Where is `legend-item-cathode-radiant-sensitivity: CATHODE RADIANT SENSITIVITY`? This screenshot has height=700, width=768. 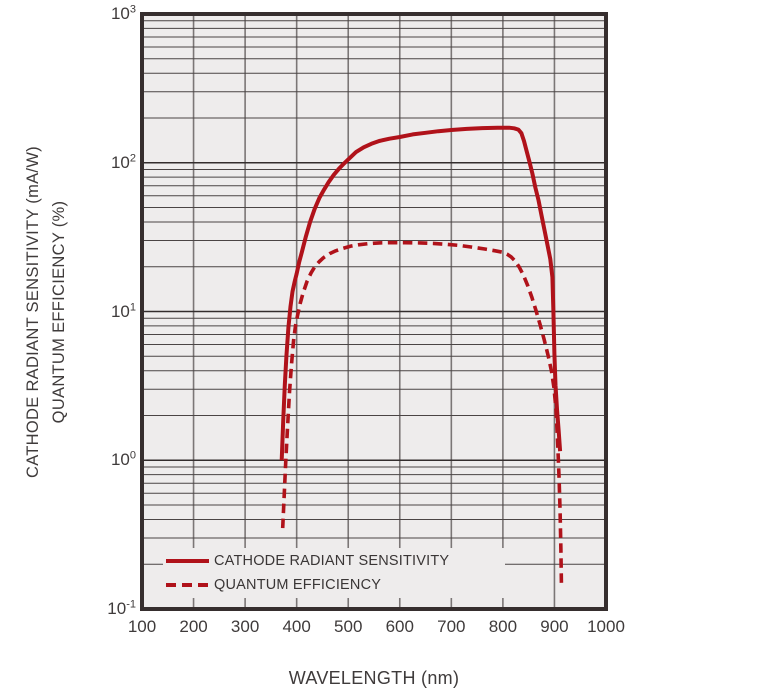 legend-item-cathode-radiant-sensitivity: CATHODE RADIANT SENSITIVITY is located at coordinates (335, 561).